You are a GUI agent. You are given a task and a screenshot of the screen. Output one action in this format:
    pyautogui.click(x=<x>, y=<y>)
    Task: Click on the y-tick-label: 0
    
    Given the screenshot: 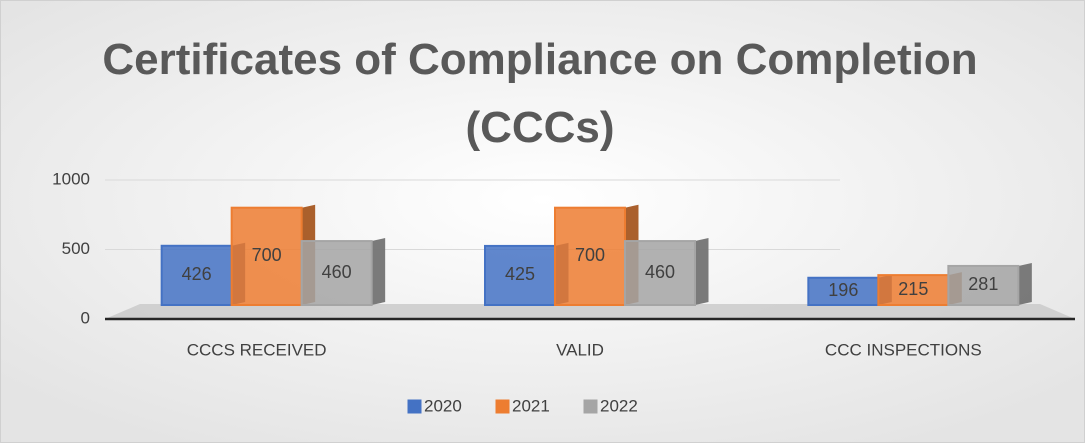 What is the action you would take?
    pyautogui.click(x=85, y=317)
    